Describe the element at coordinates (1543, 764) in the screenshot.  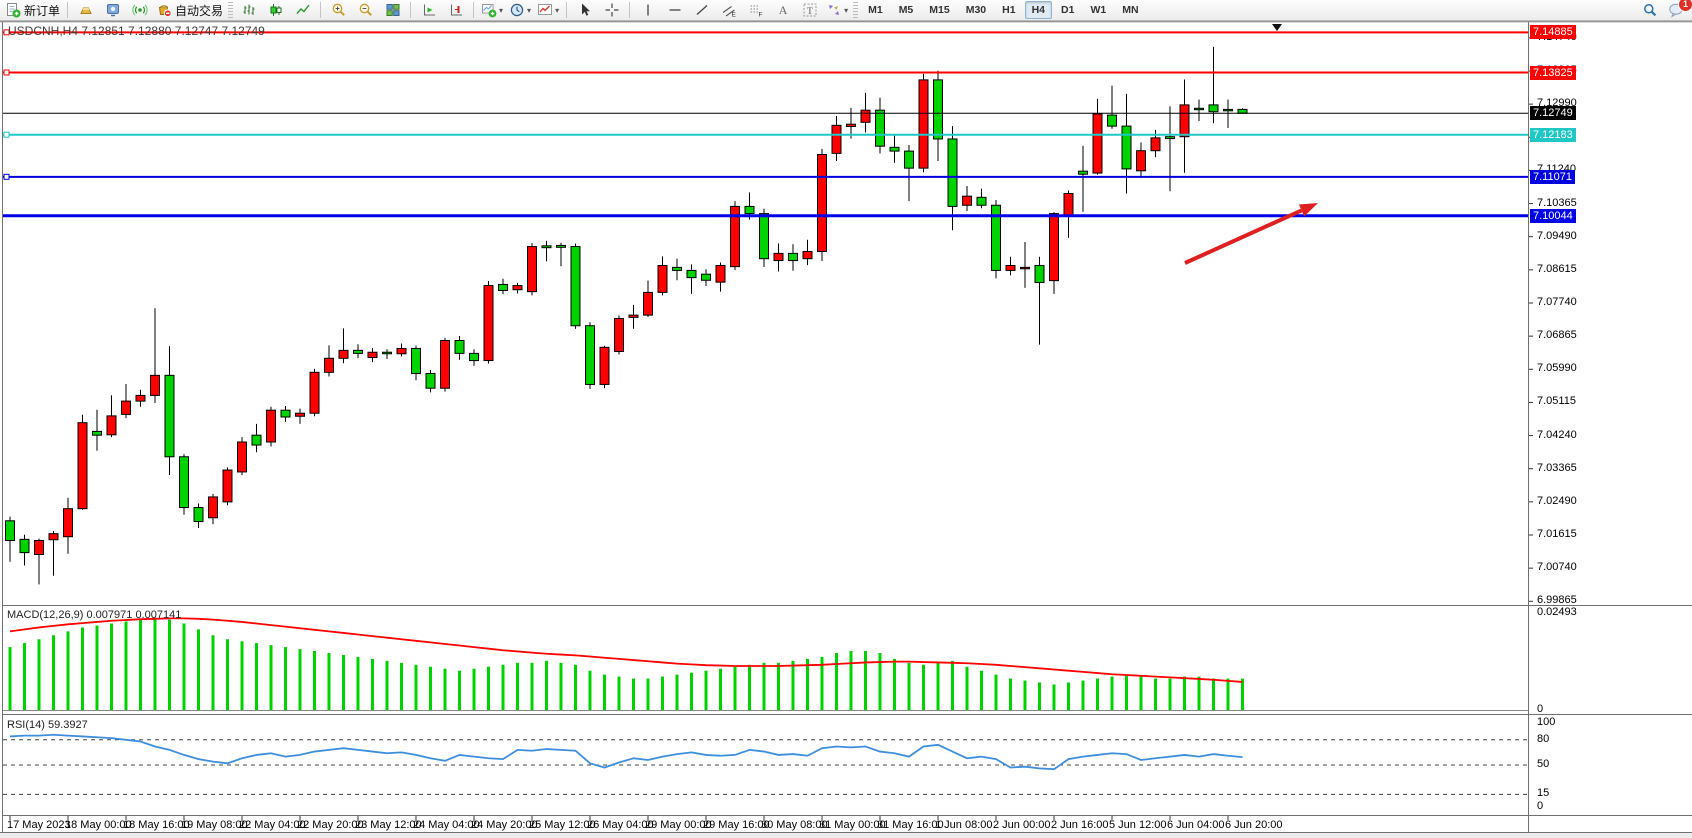
I see `rsi-axis-label: 50` at that location.